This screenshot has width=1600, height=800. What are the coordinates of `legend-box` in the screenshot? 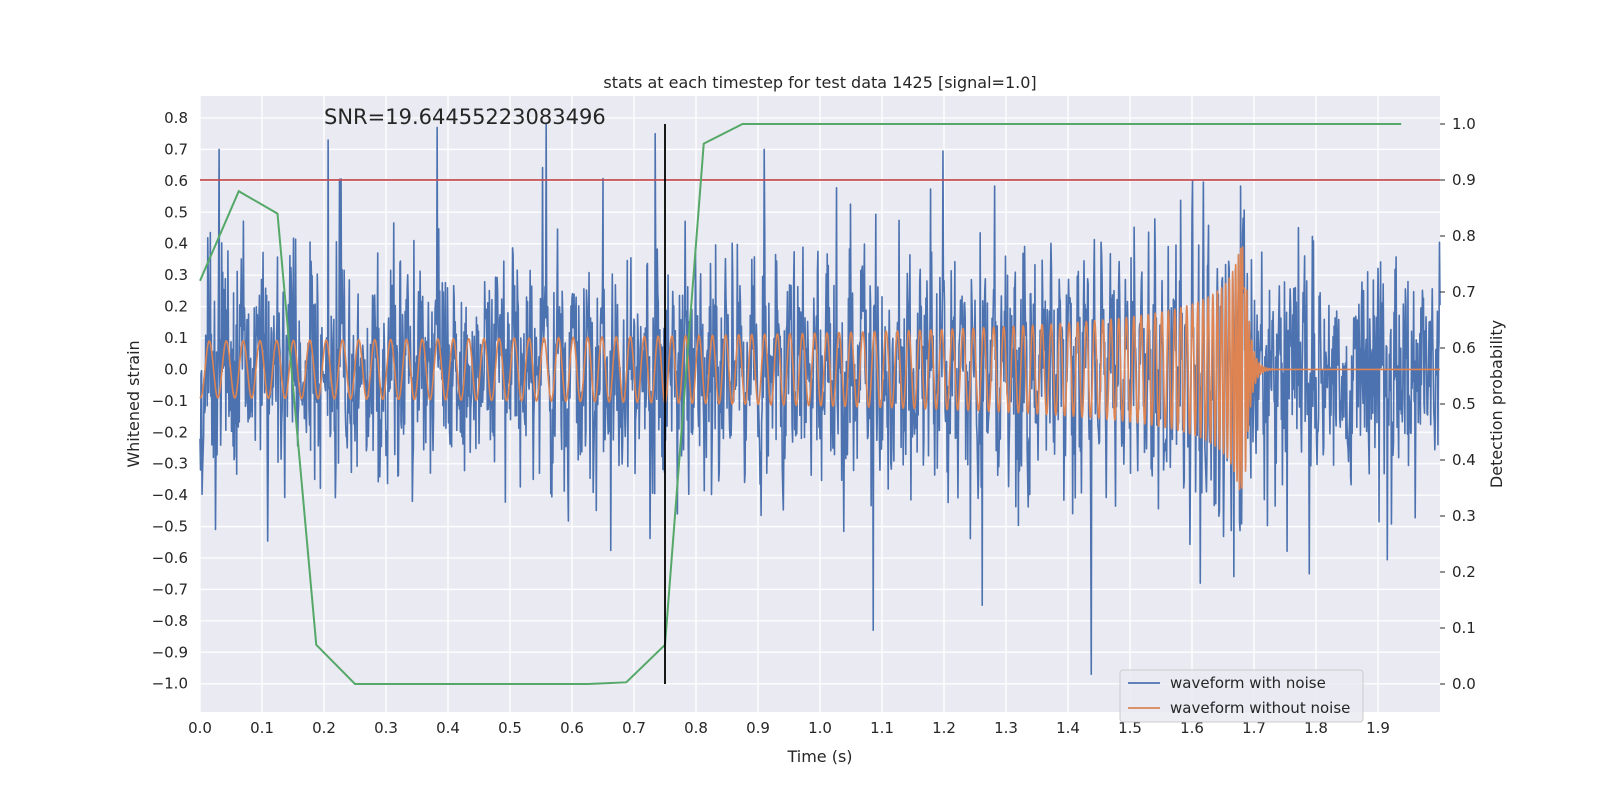 It's located at (1241, 696).